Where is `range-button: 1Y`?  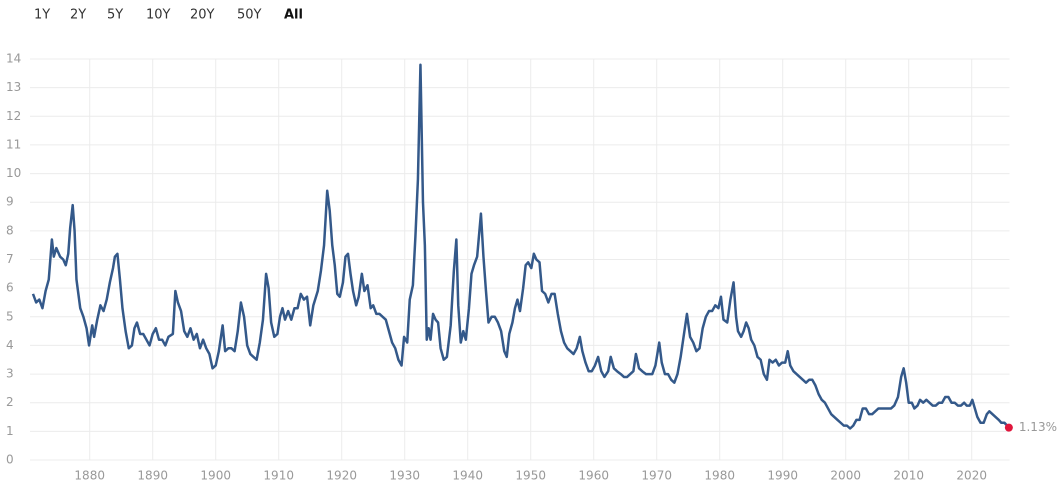 range-button: 1Y is located at coordinates (42, 15).